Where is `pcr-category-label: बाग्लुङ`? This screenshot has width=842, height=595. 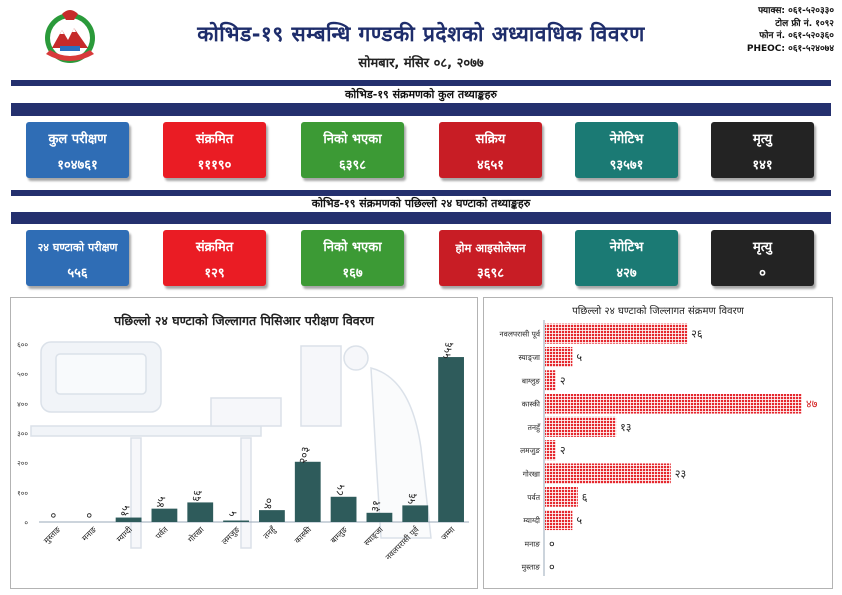
pcr-category-label: बाग्लुङ is located at coordinates (339, 534).